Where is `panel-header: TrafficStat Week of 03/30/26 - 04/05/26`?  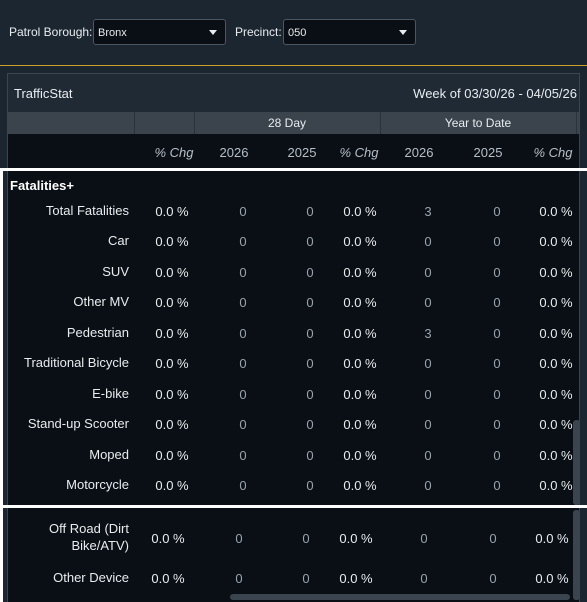 panel-header: TrafficStat Week of 03/30/26 - 04/05/26 is located at coordinates (293, 93).